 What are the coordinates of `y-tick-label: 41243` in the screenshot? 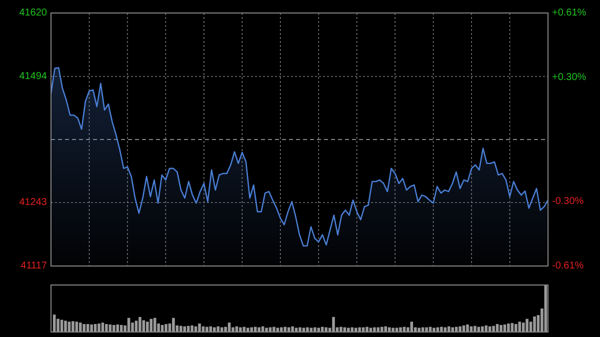 It's located at (33, 202).